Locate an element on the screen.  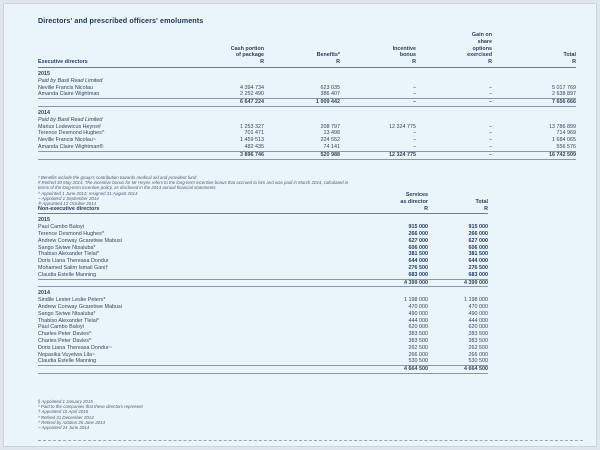
amount-cell: 262 500 is located at coordinates (478, 347).